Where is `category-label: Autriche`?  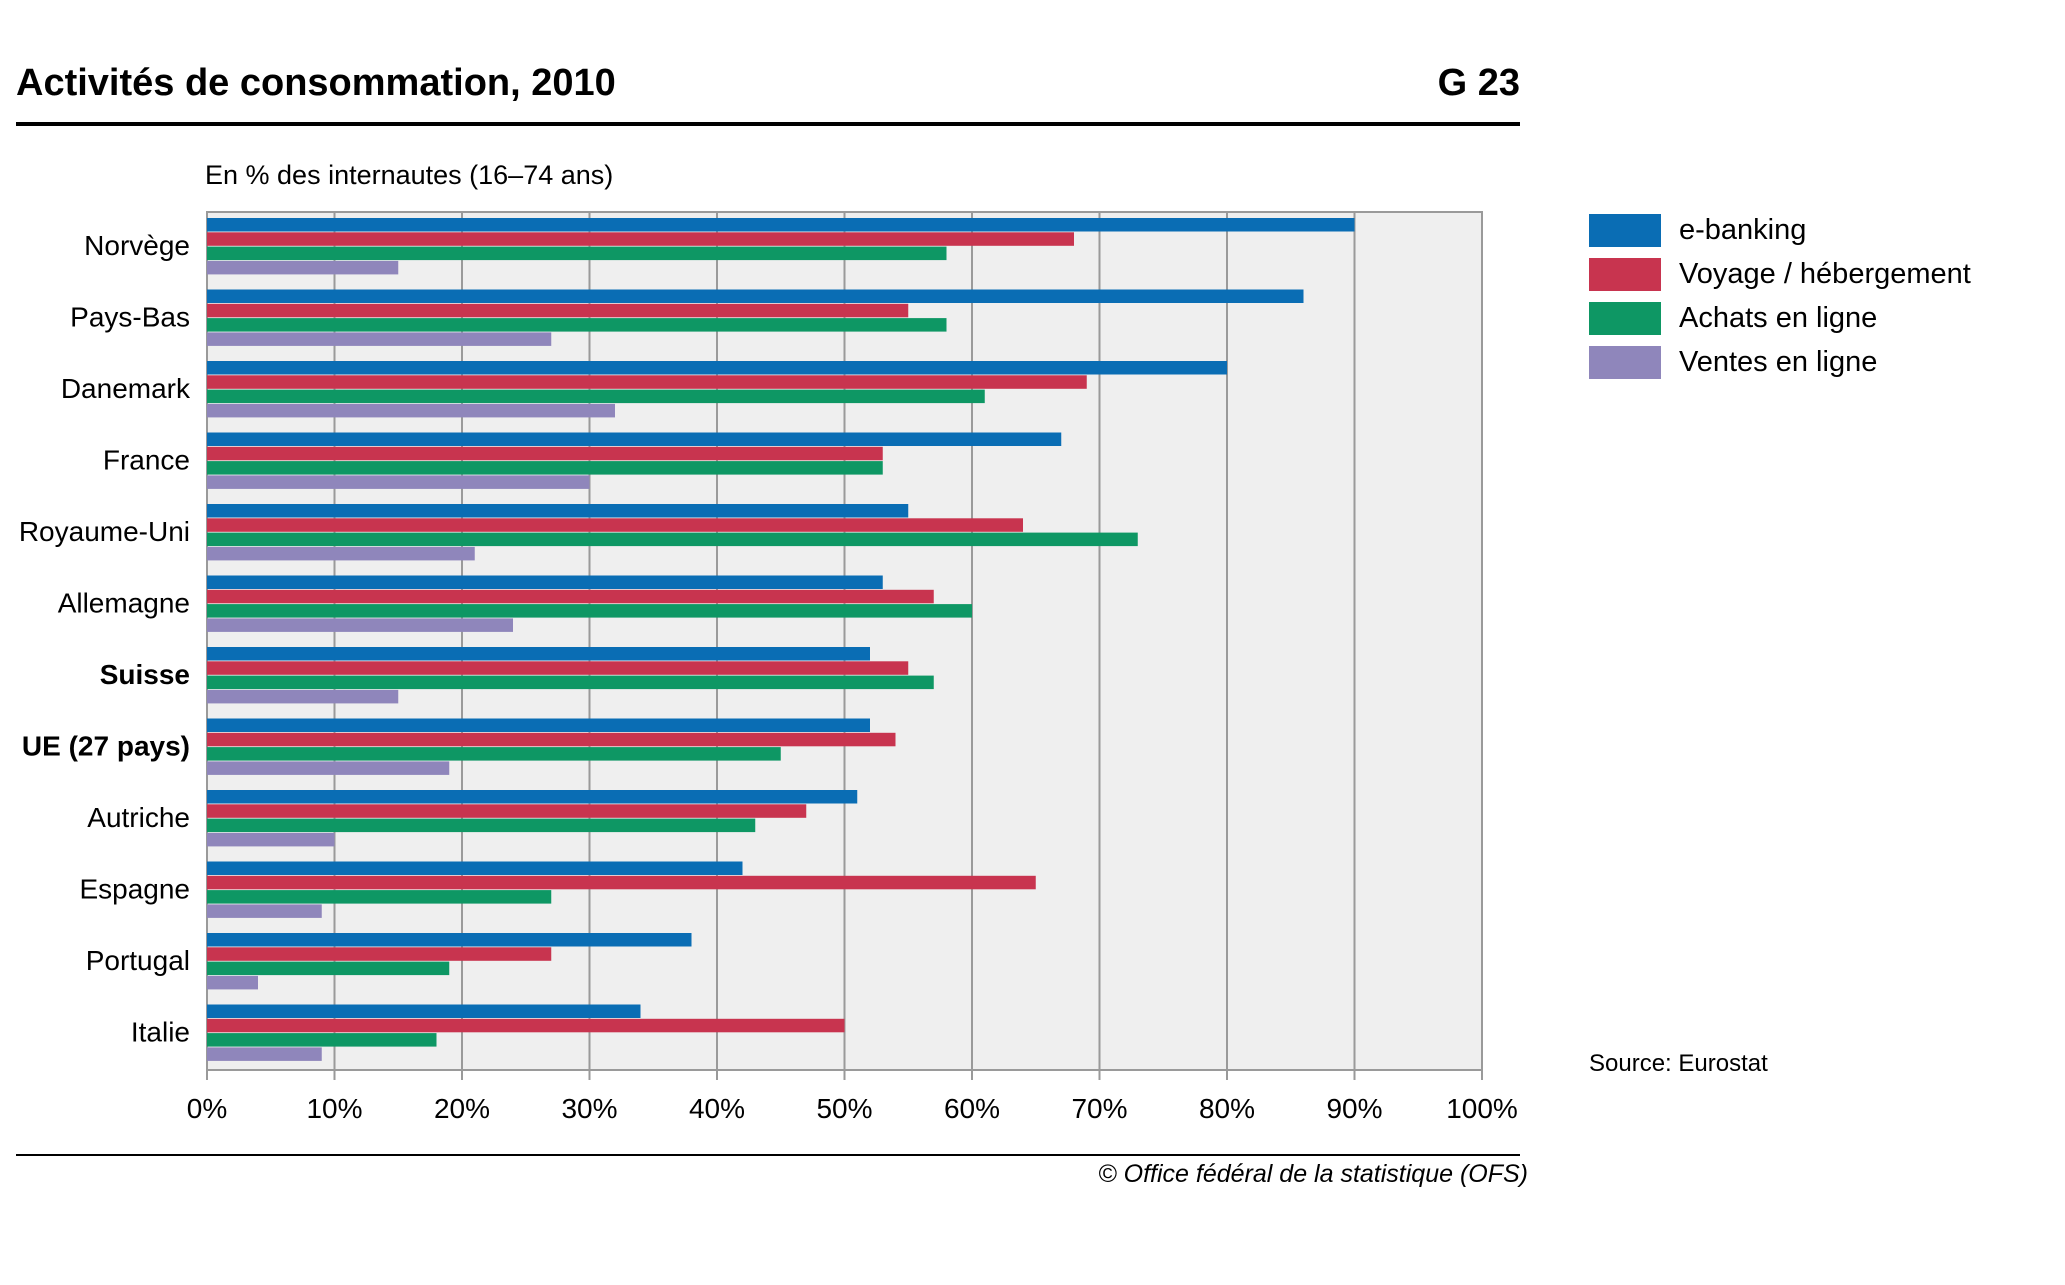 category-label: Autriche is located at coordinates (138, 817).